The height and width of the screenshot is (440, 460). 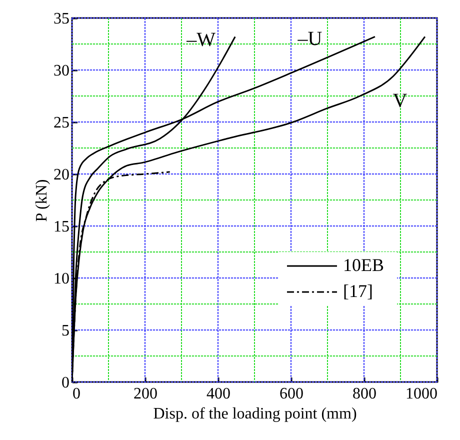 What do you see at coordinates (218, 394) in the screenshot?
I see `x-tick-label: 400` at bounding box center [218, 394].